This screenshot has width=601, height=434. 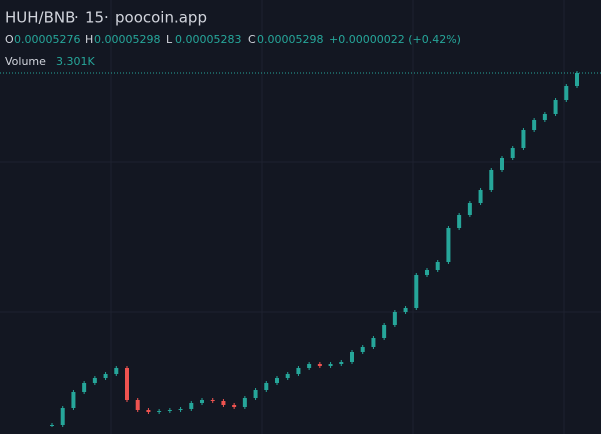 I want to click on volume-label: Volume, so click(x=25, y=61).